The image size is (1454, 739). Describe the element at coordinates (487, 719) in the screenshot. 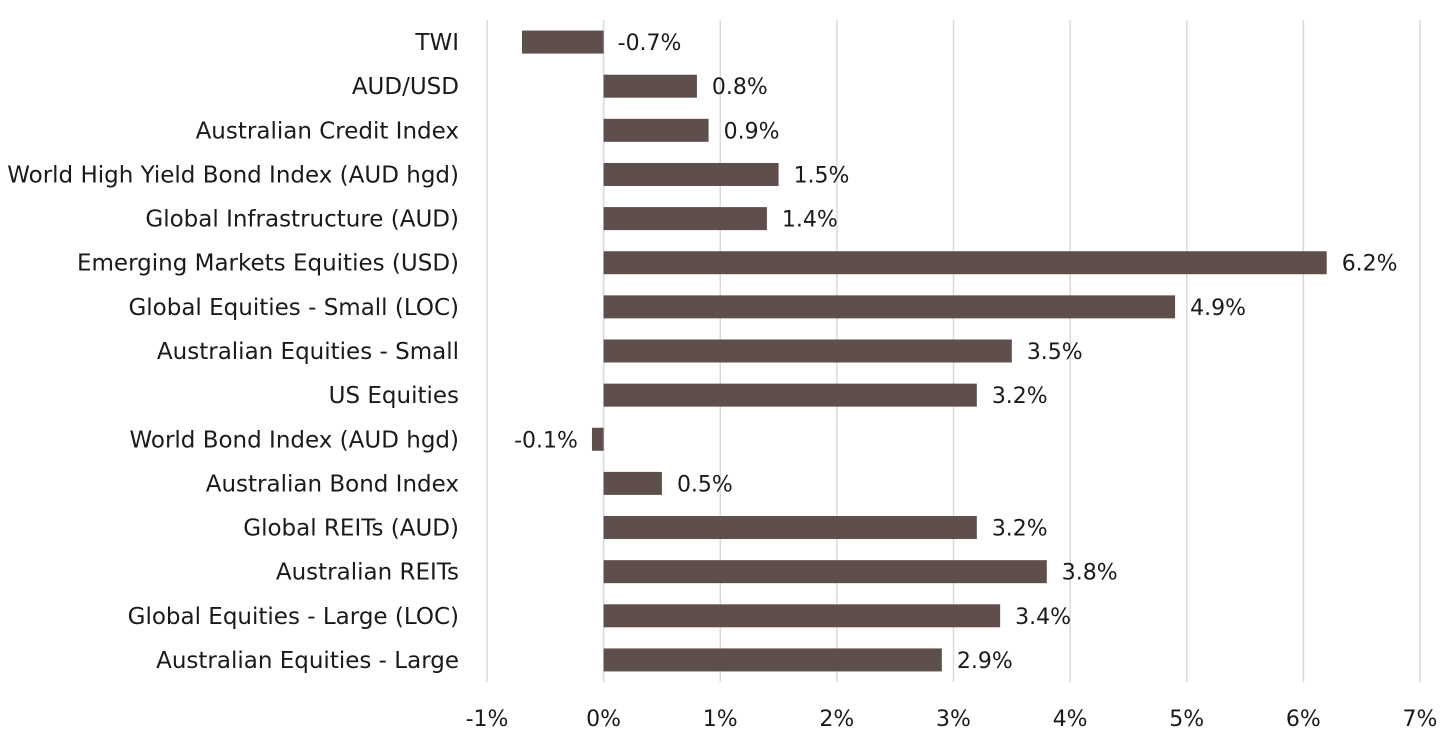

I see `x-tick-label: -1%` at that location.